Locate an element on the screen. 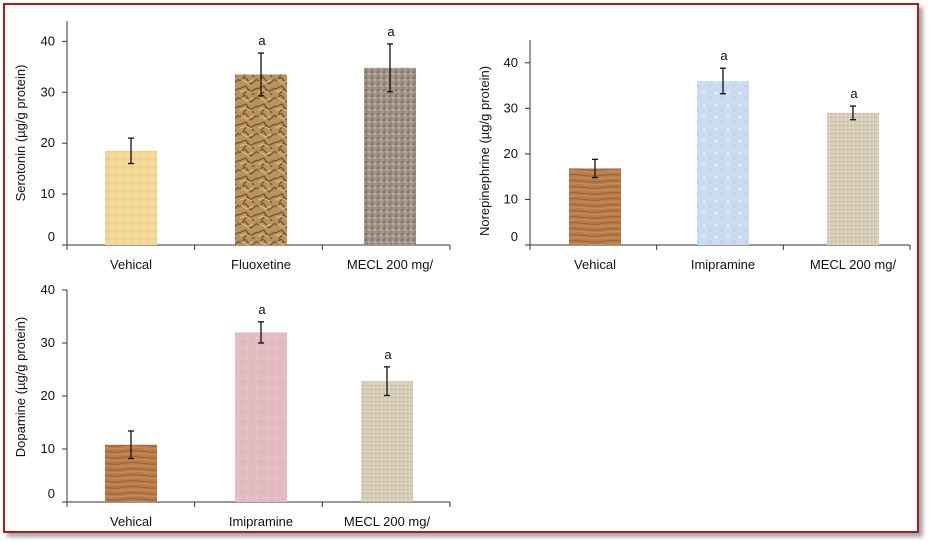 The image size is (931, 542). x-category-label: Fluoxetine is located at coordinates (261, 264).